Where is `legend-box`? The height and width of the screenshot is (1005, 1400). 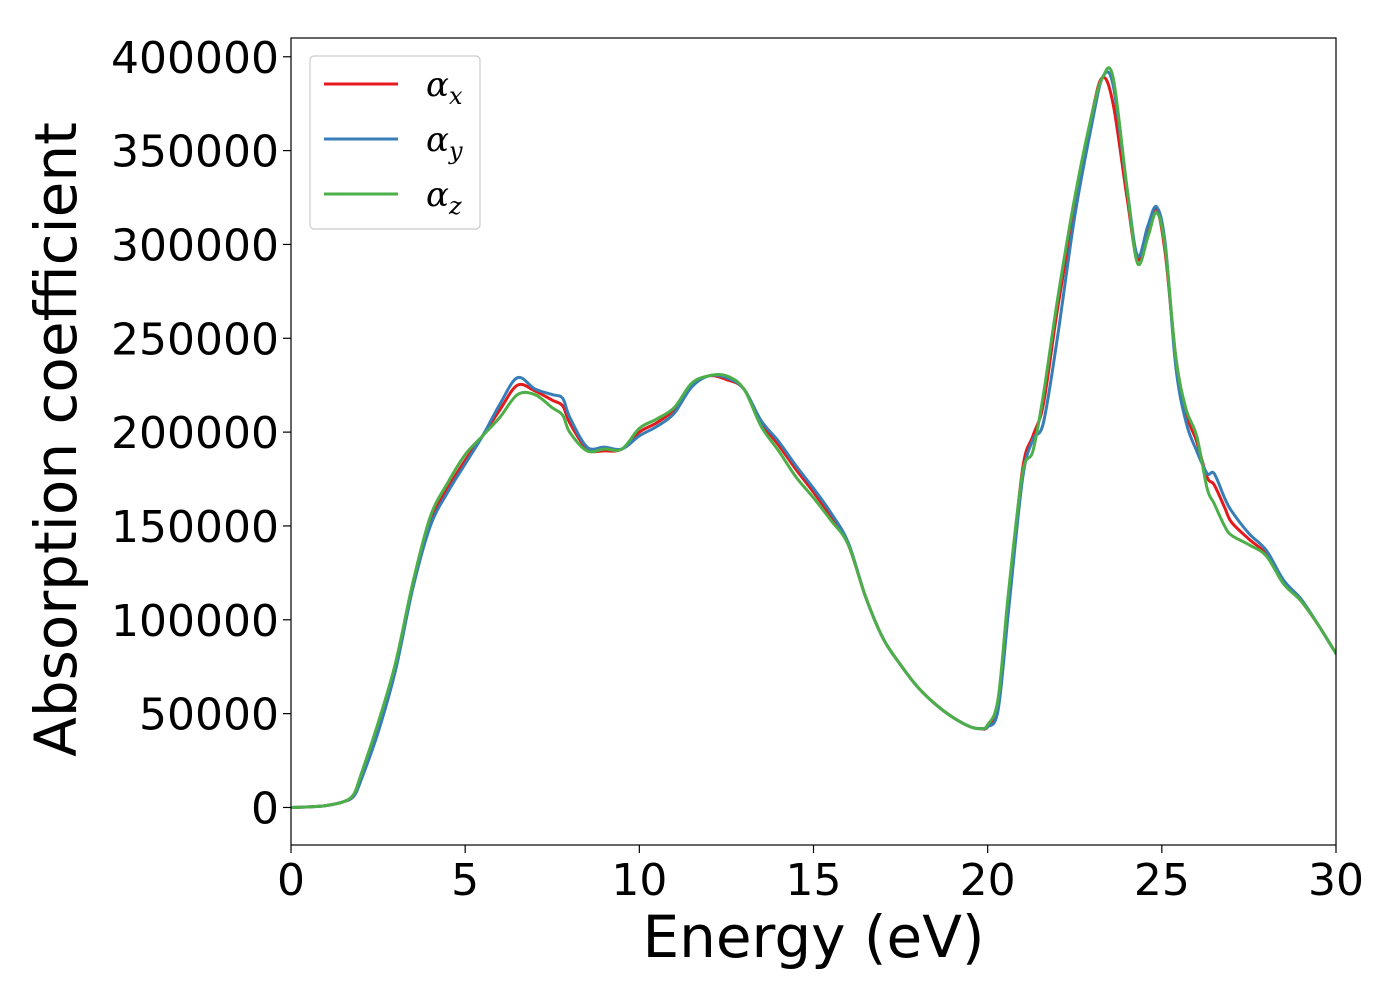
legend-box is located at coordinates (395, 142).